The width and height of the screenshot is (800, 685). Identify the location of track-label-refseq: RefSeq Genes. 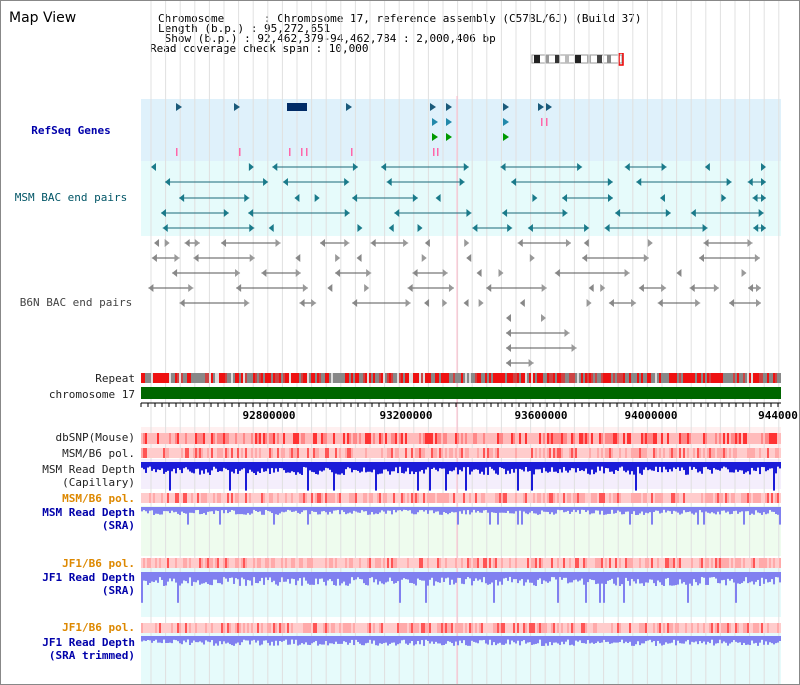
(71, 130).